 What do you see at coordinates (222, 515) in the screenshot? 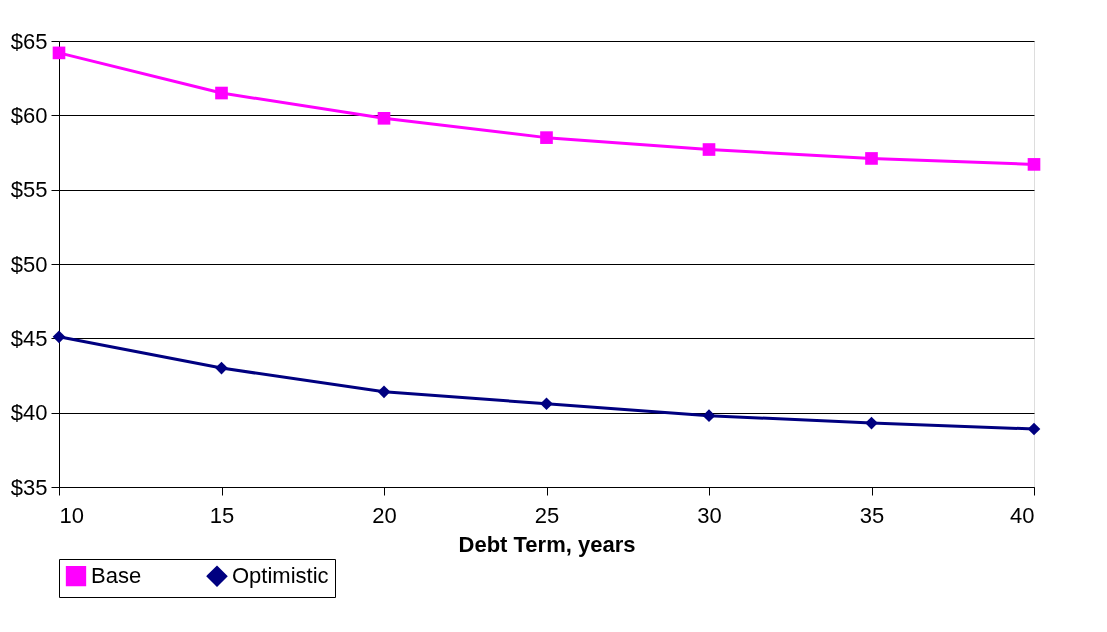
I see `x-tick-label: 15` at bounding box center [222, 515].